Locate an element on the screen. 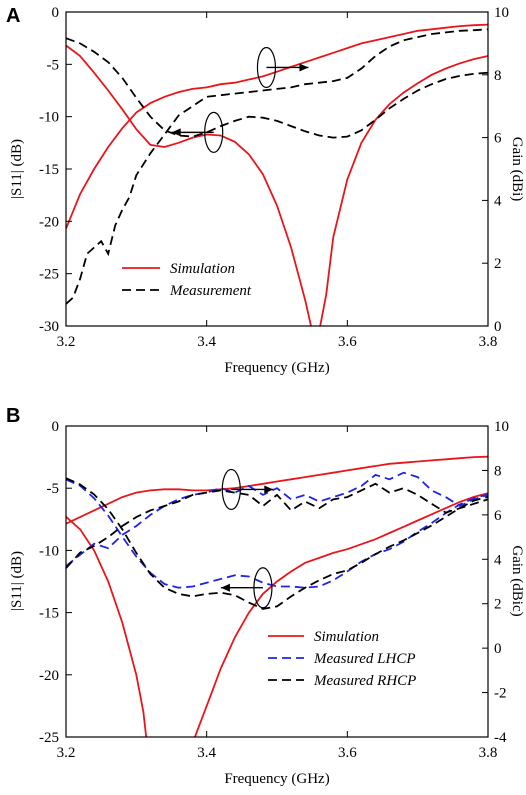 The height and width of the screenshot is (795, 526). legend-label: Measured LHCP is located at coordinates (364, 659).